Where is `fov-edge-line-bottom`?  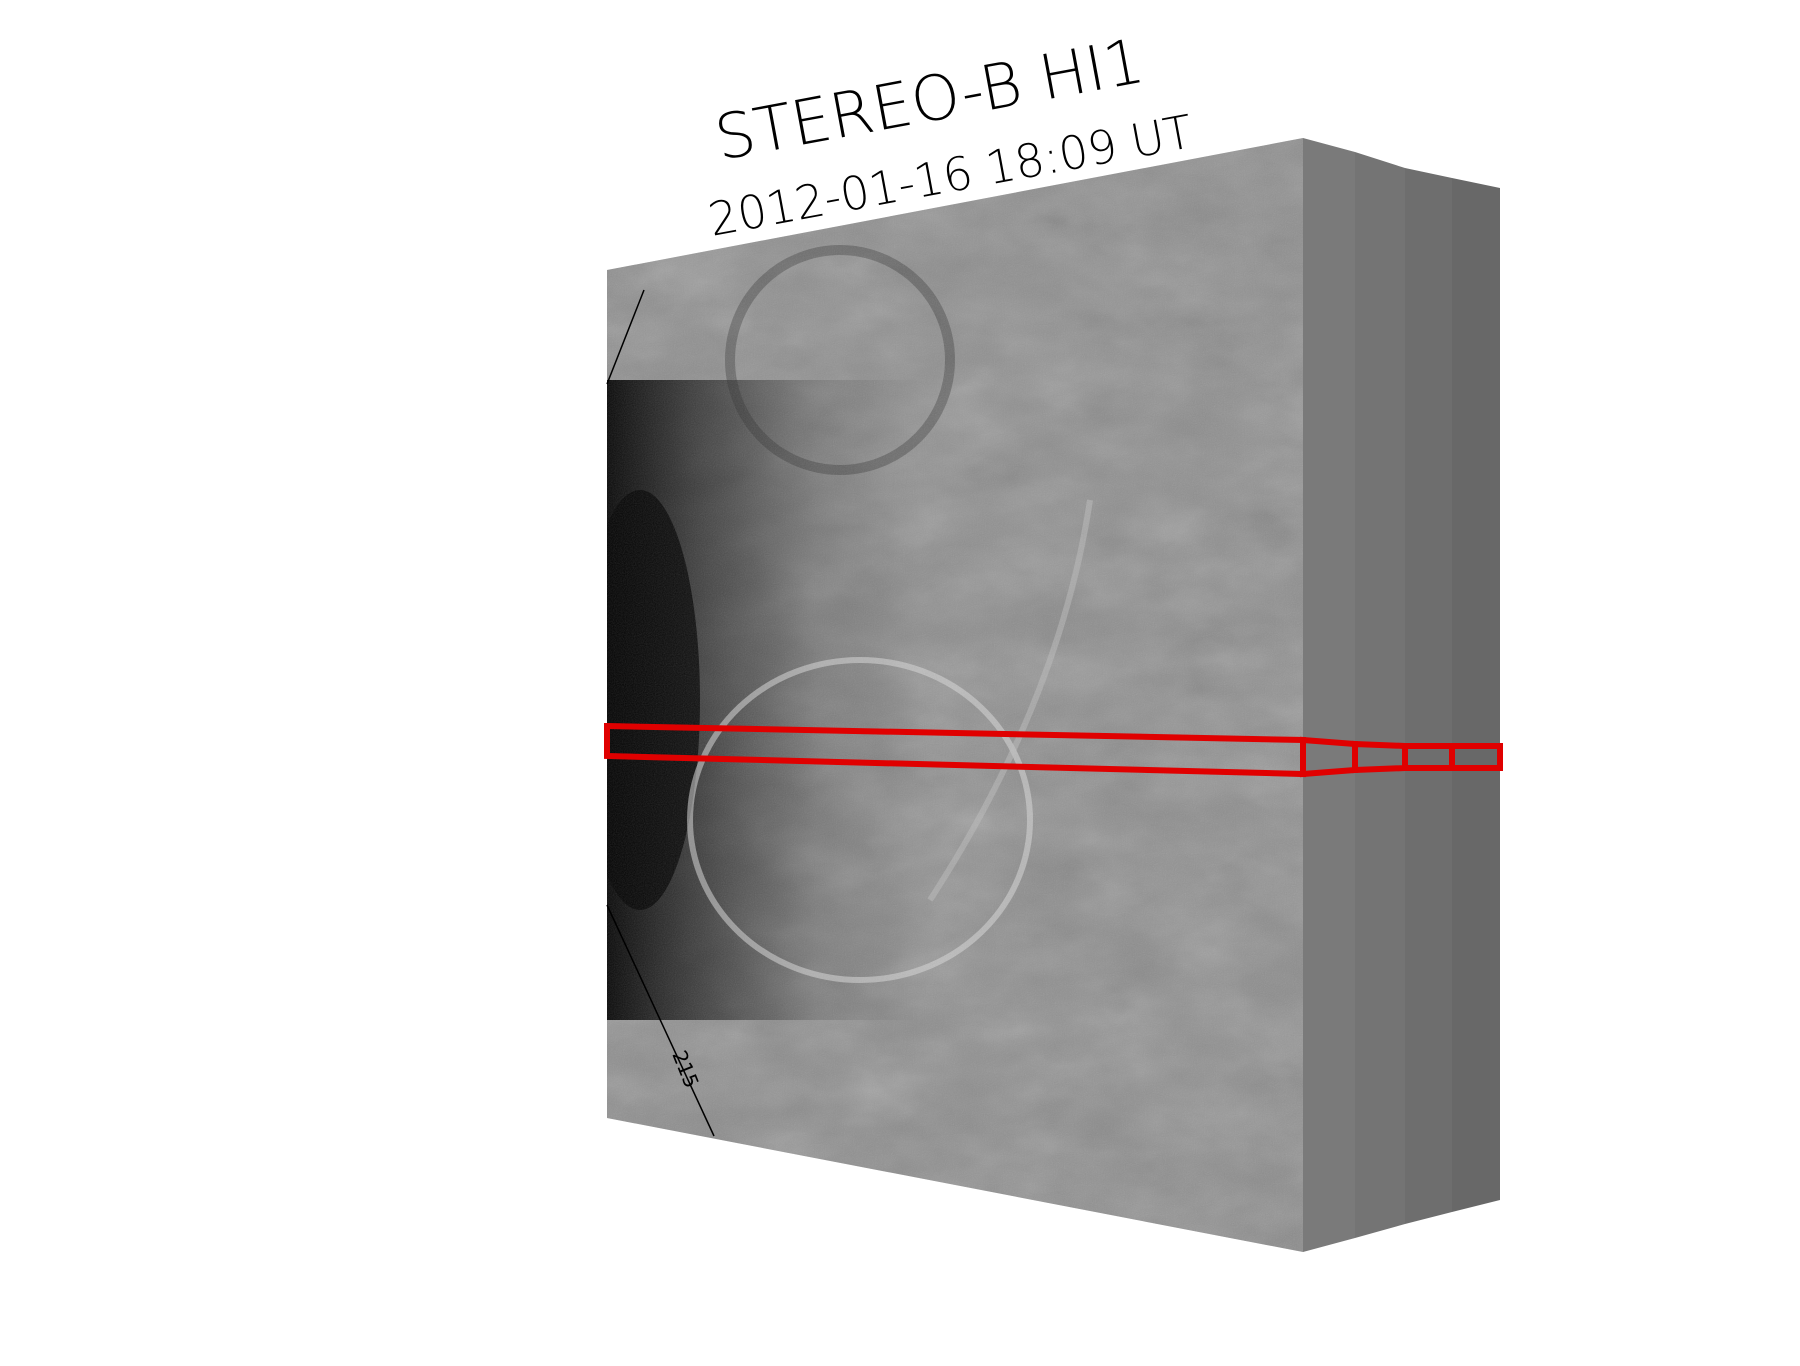
fov-edge-line-bottom is located at coordinates (660, 1020).